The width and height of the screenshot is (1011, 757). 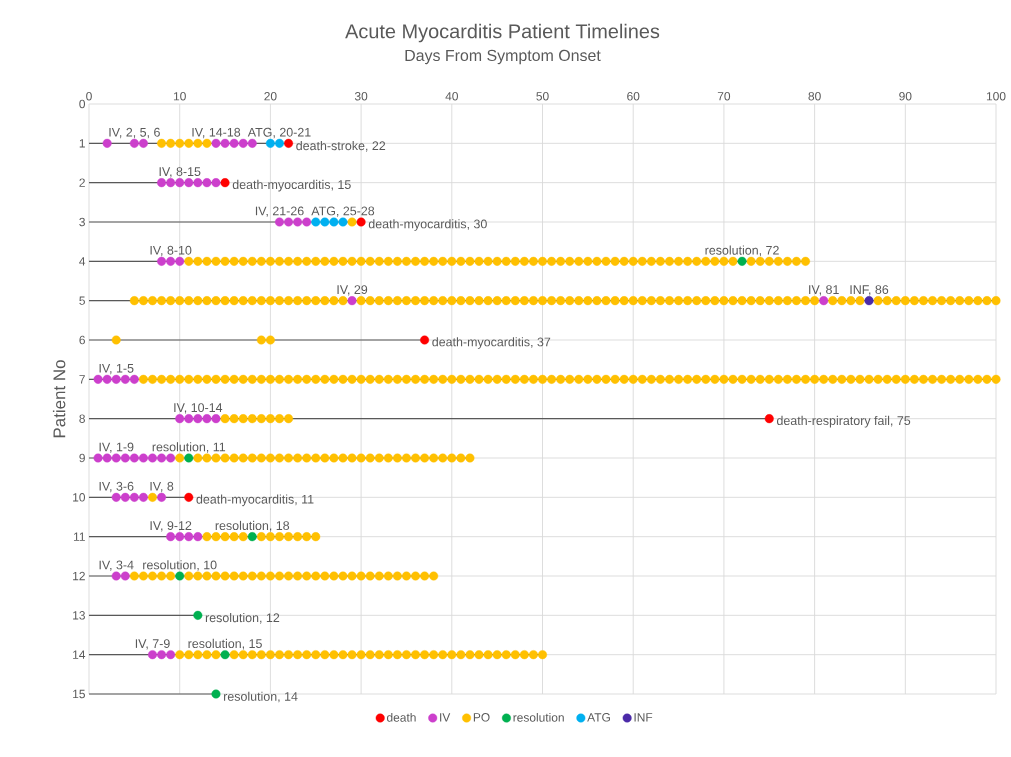 I want to click on chart-subtitle: Days From Symptom Onset, so click(x=503, y=57).